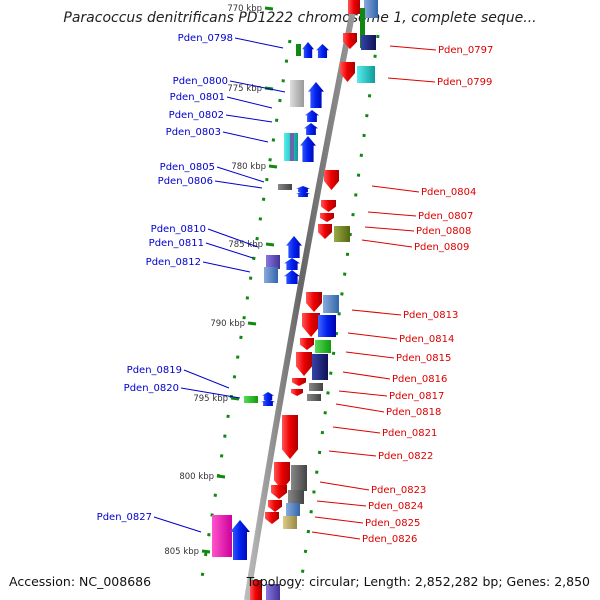 Image resolution: width=600 pixels, height=600 pixels. What do you see at coordinates (445, 216) in the screenshot?
I see `gene-label-right: Pden_0807` at bounding box center [445, 216].